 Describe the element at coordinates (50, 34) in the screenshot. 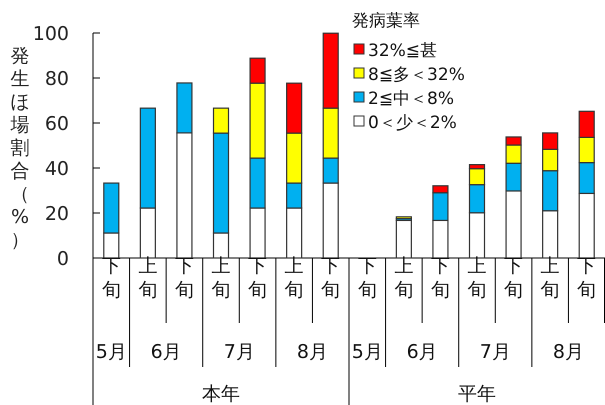

I see `y-tick-label: 100` at that location.